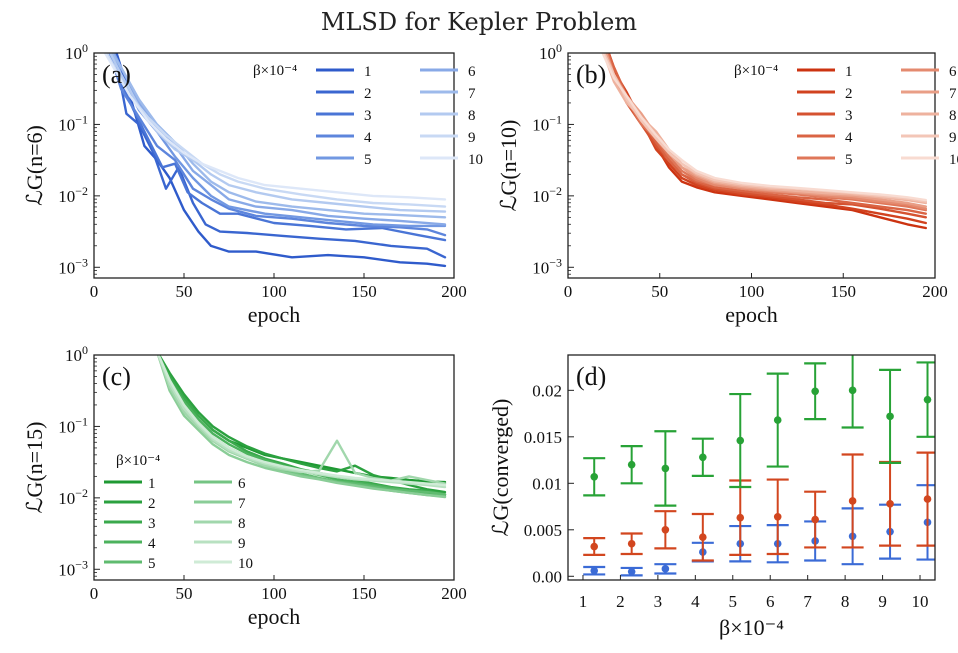 Image resolution: width=958 pixels, height=653 pixels. I want to click on x-tick-label: 8, so click(845, 601).